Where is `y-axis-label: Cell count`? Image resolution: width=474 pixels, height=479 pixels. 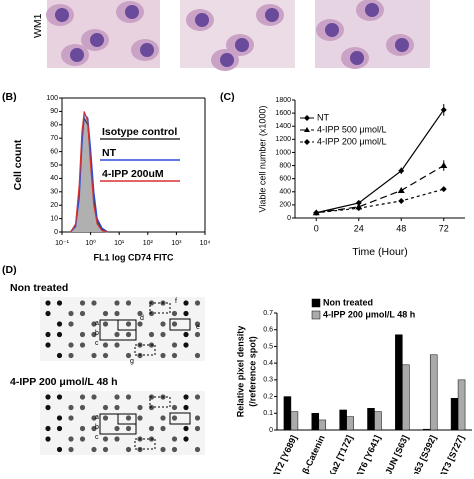
y-axis-label: Cell count is located at coordinates (18, 164).